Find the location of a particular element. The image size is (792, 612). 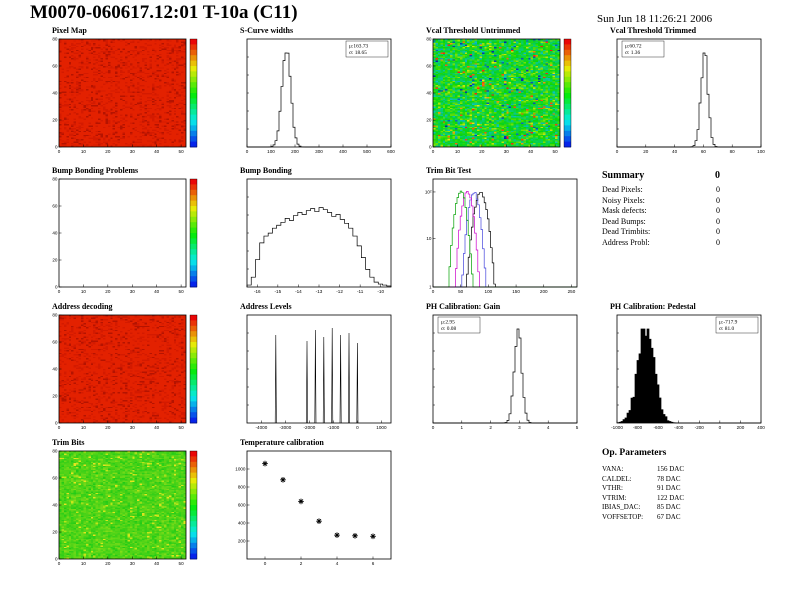

vcal-untrimmed-heatmap-canvas is located at coordinates (496, 93).